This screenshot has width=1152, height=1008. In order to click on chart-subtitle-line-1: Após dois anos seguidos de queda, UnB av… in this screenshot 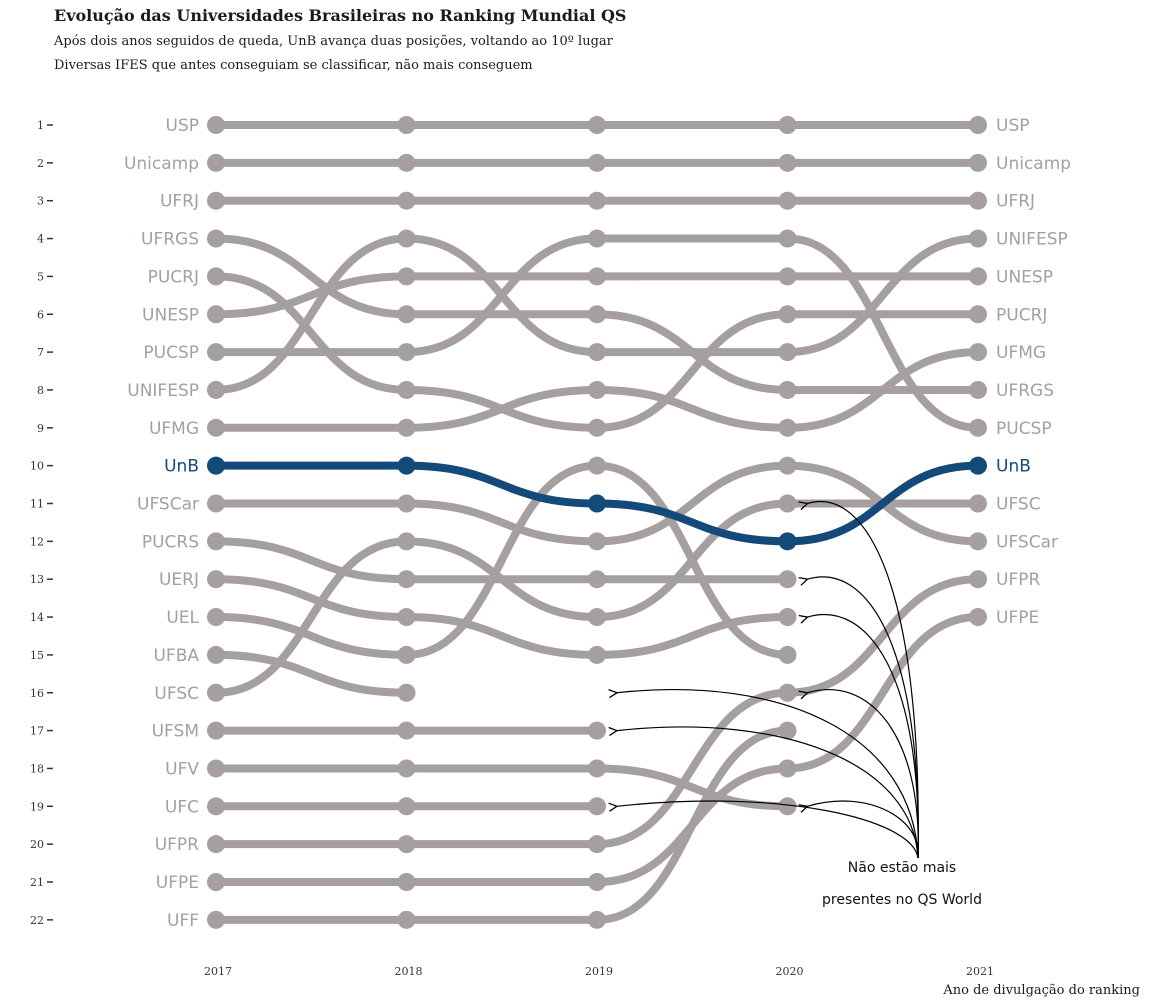, I will do `click(333, 41)`.